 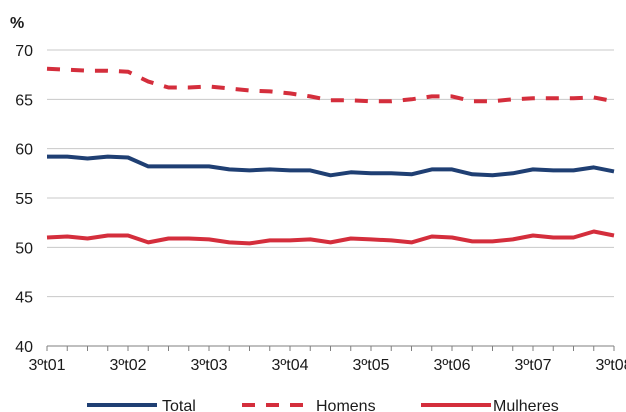 What do you see at coordinates (346, 405) in the screenshot?
I see `legend-label-homens: Homens` at bounding box center [346, 405].